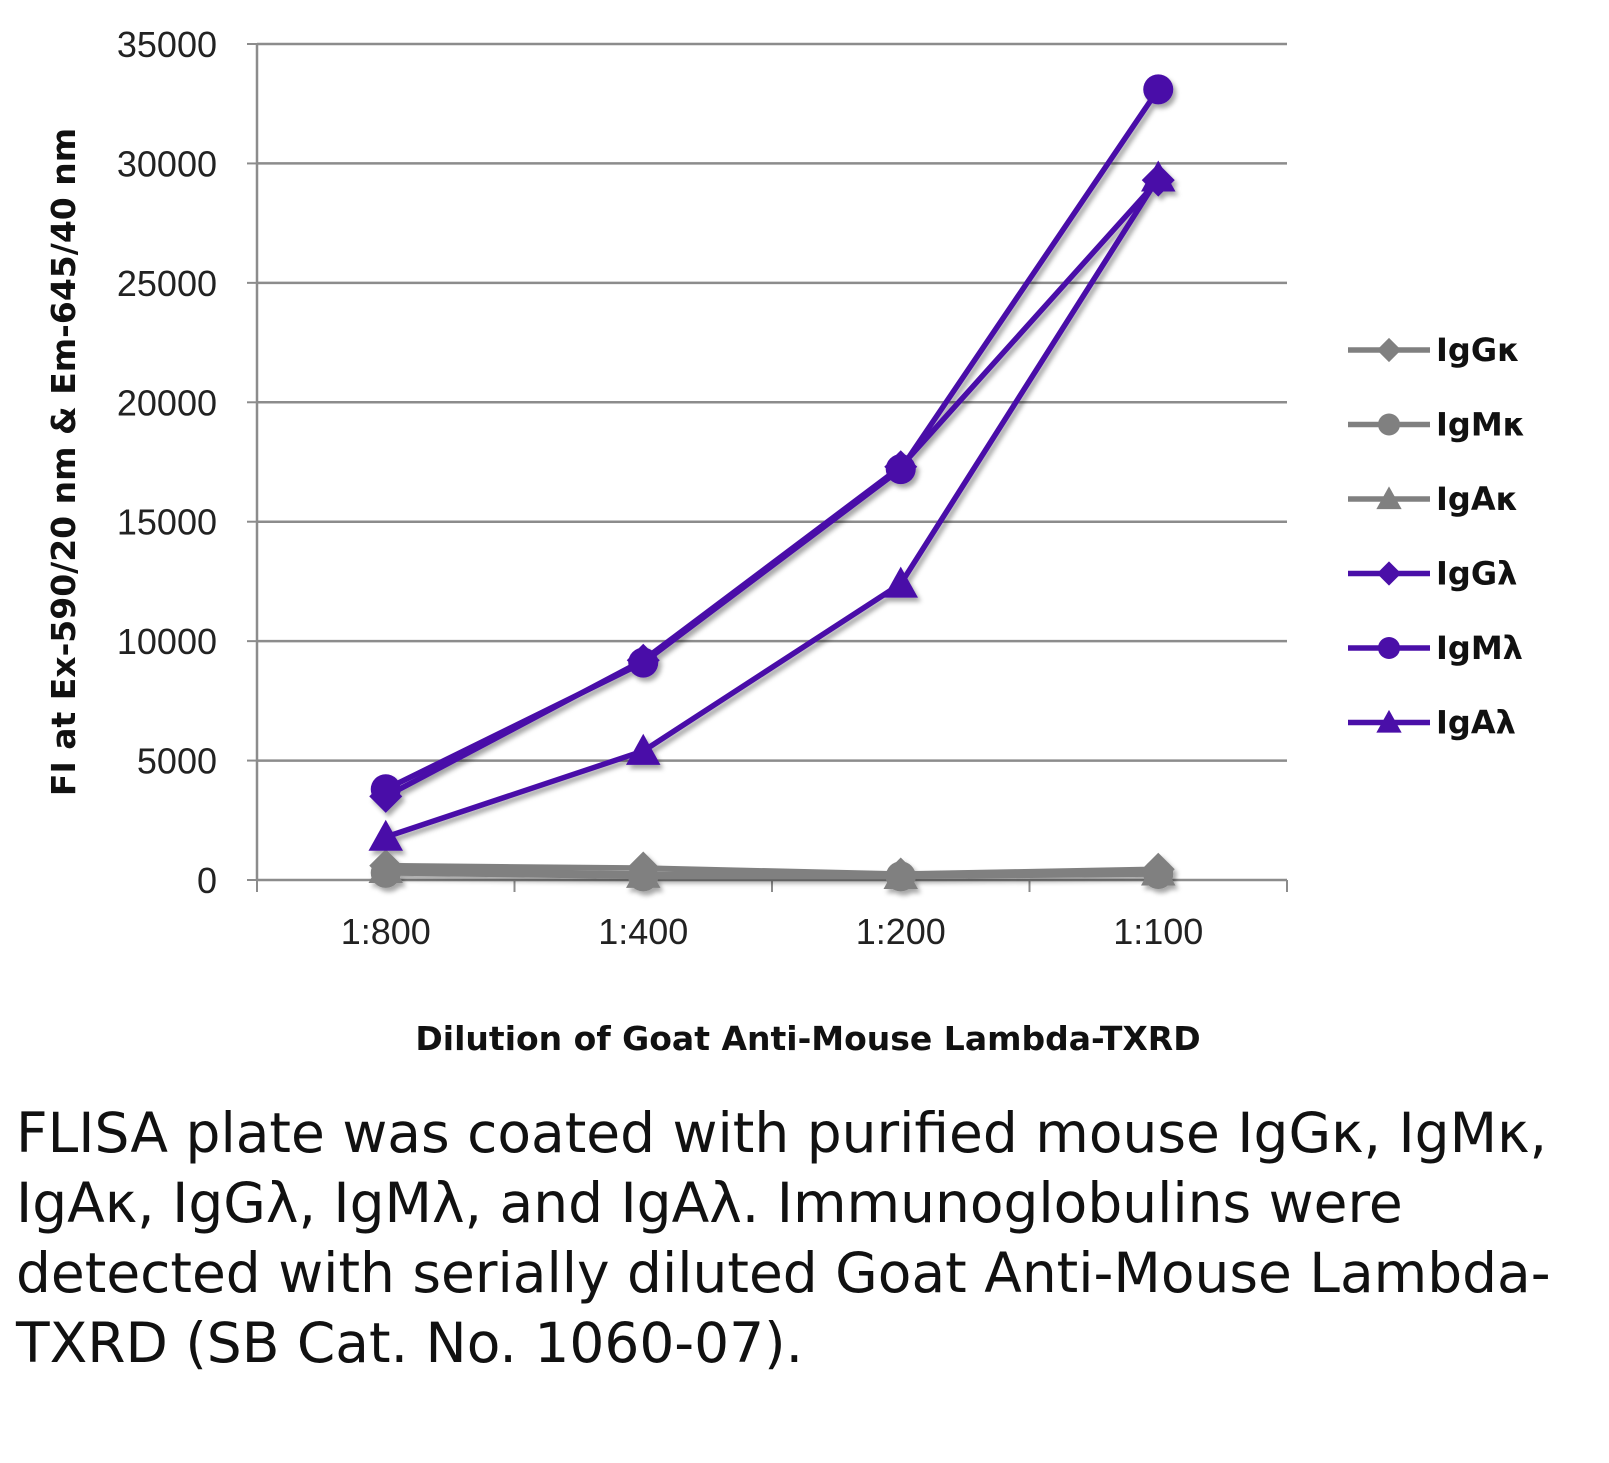  Describe the element at coordinates (772, 916) in the screenshot. I see `x-axis-ticks: 1:800 1:400 1:200 1:100` at that location.